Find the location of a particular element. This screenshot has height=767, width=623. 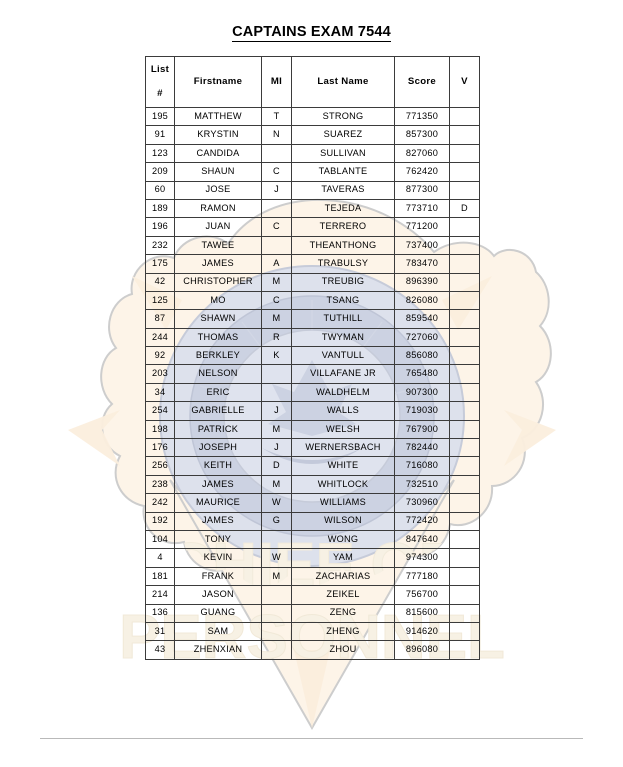

table-row: 232 TAWEE THEANTHONG 737400 is located at coordinates (312, 245).